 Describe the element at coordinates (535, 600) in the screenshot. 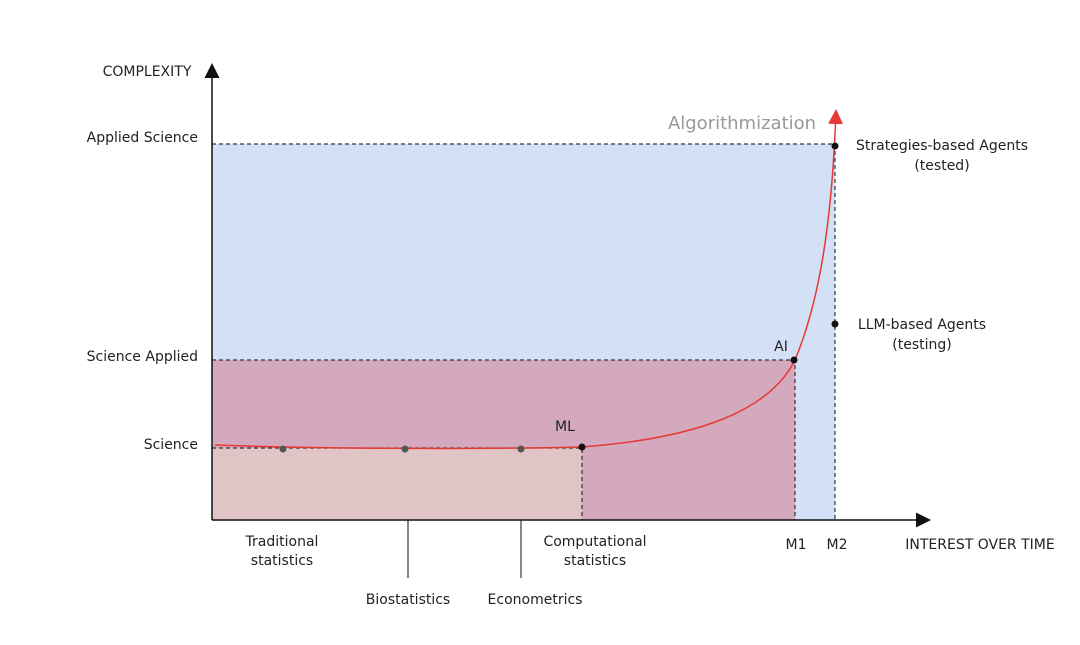

I see `x-label: Econometrics` at that location.